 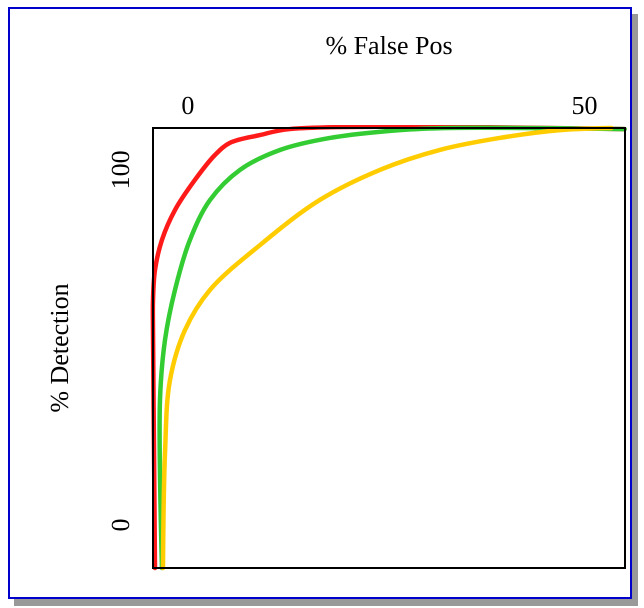 What do you see at coordinates (59, 348) in the screenshot?
I see `y-axis-title: % Detection` at bounding box center [59, 348].